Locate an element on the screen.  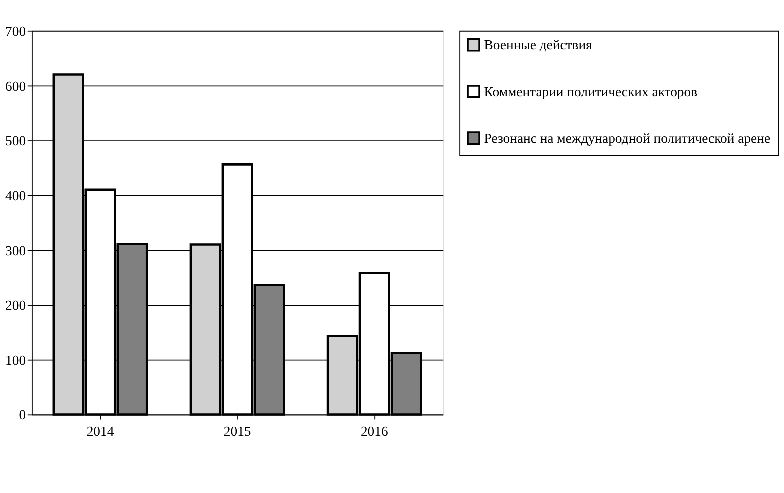
x-tick-label: 2015 is located at coordinates (238, 432).